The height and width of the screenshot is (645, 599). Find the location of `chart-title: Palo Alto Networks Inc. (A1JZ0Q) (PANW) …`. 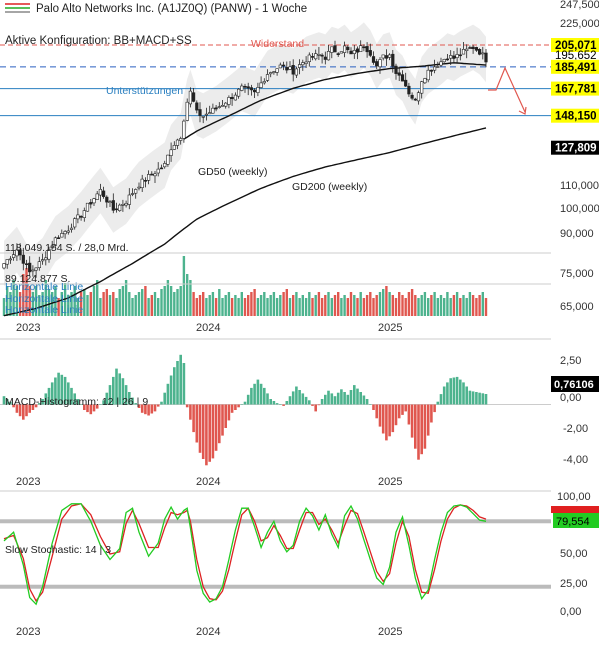

chart-title: Palo Alto Networks Inc. (A1JZ0Q) (PANW) … is located at coordinates (171, 9).